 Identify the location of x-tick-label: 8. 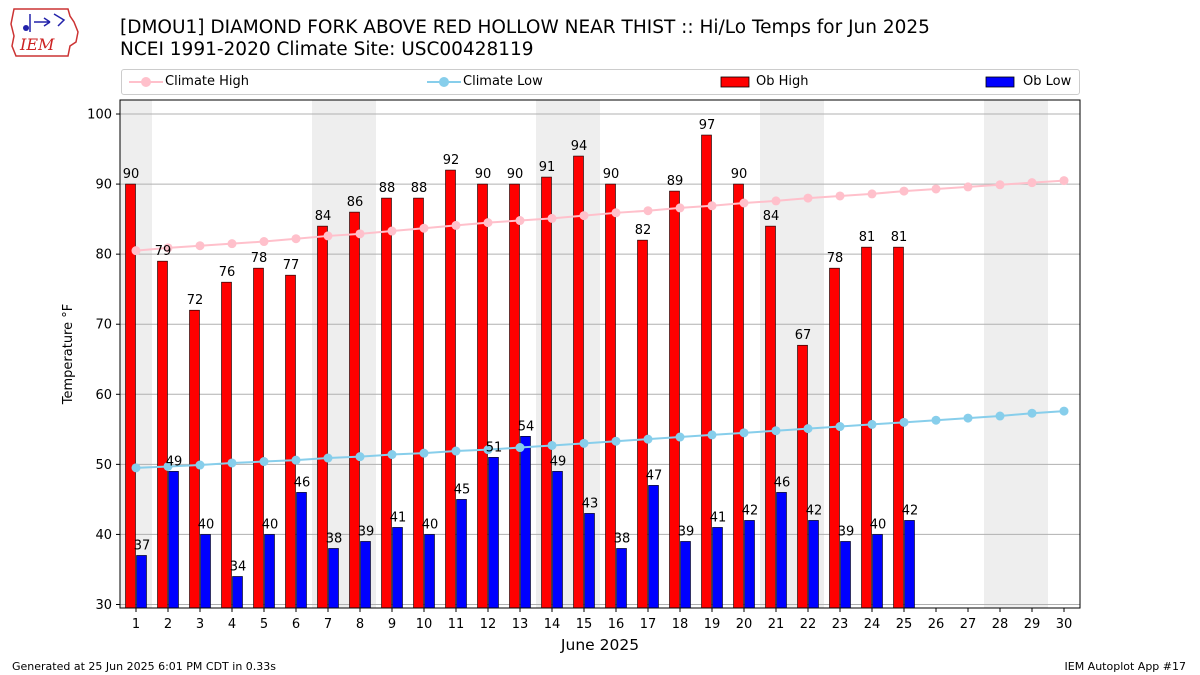
(360, 624).